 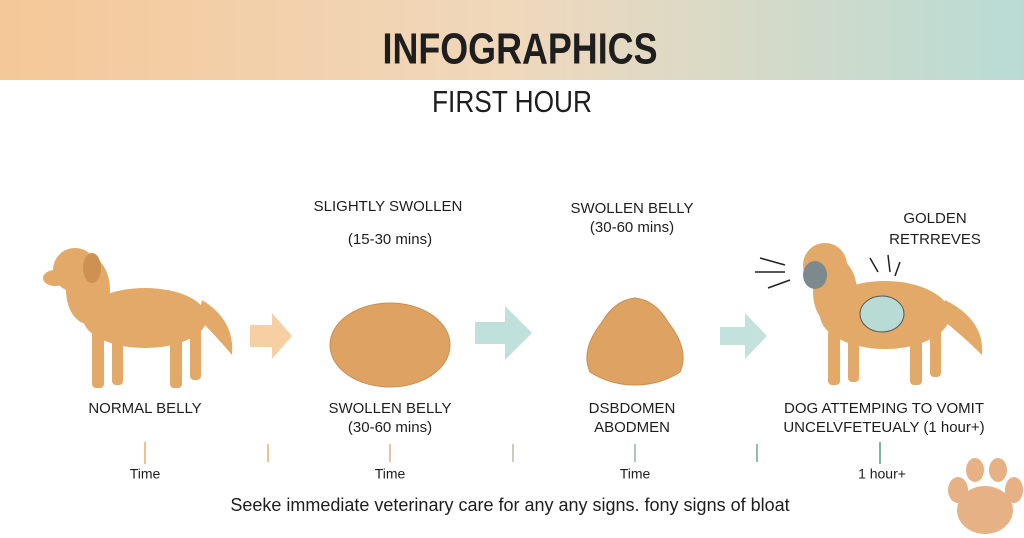 What do you see at coordinates (935, 239) in the screenshot?
I see `stage-top: RETRREVES` at bounding box center [935, 239].